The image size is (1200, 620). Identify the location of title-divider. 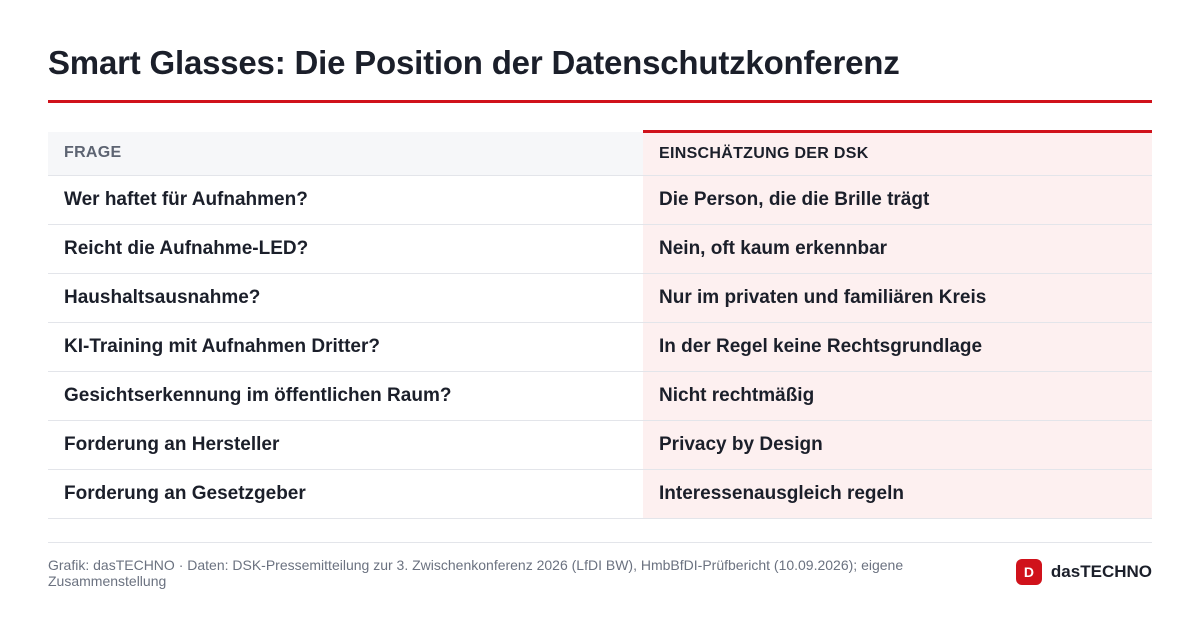
(600, 101).